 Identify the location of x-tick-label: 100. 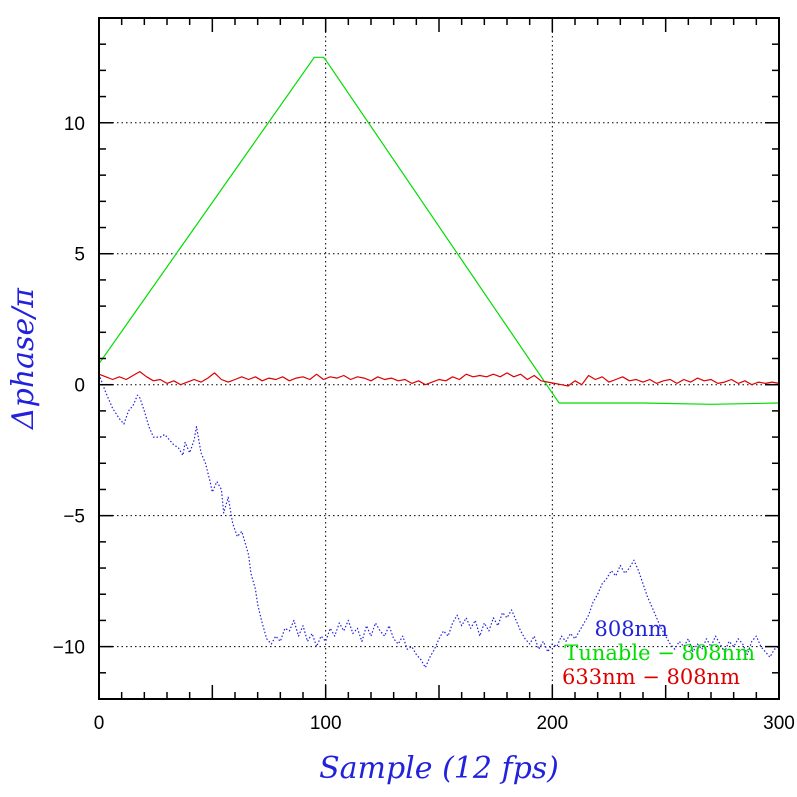
(326, 723).